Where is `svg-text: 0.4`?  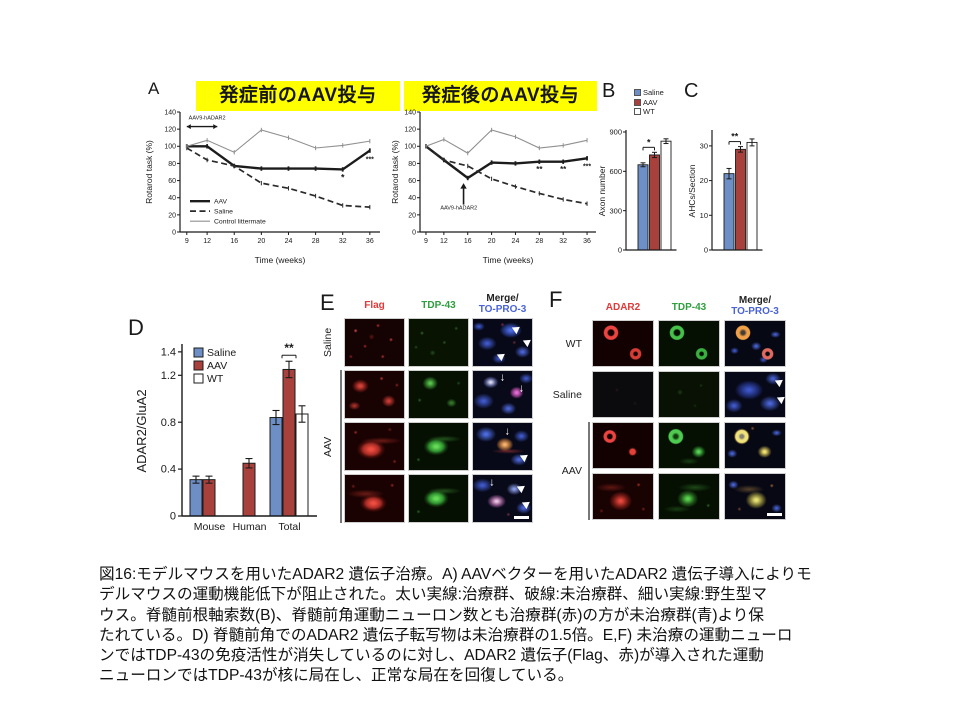 svg-text: 0.4 is located at coordinates (168, 470).